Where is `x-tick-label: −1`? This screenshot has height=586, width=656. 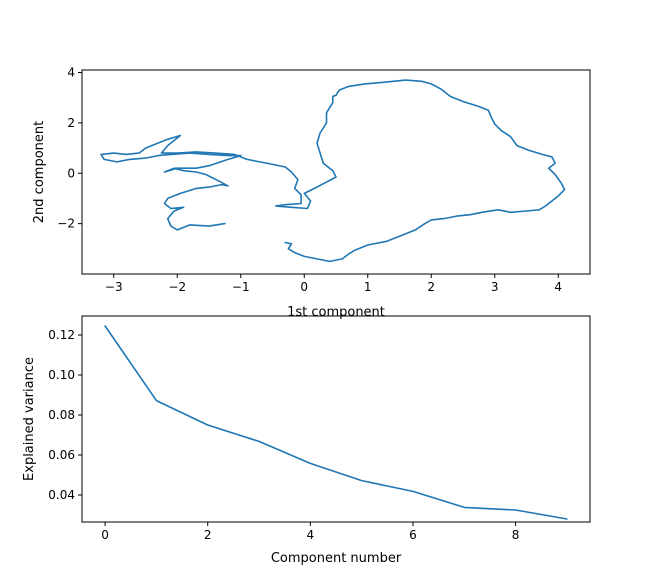
x-tick-label: −1 is located at coordinates (241, 287).